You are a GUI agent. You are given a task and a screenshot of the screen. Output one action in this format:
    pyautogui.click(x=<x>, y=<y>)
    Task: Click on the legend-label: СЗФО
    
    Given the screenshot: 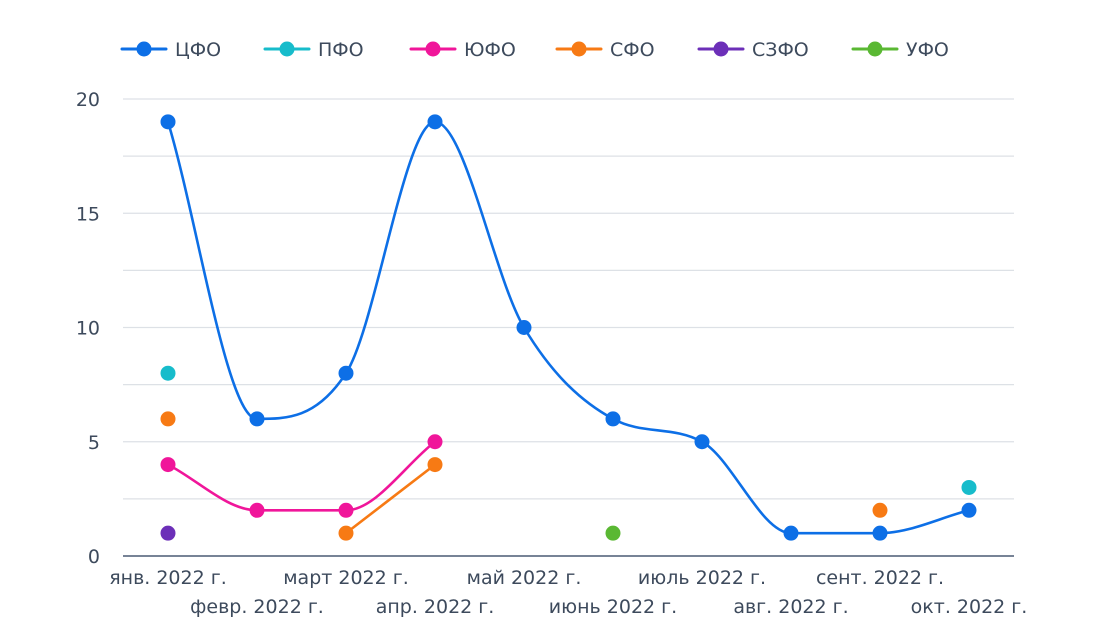 What is the action you would take?
    pyautogui.click(x=780, y=50)
    